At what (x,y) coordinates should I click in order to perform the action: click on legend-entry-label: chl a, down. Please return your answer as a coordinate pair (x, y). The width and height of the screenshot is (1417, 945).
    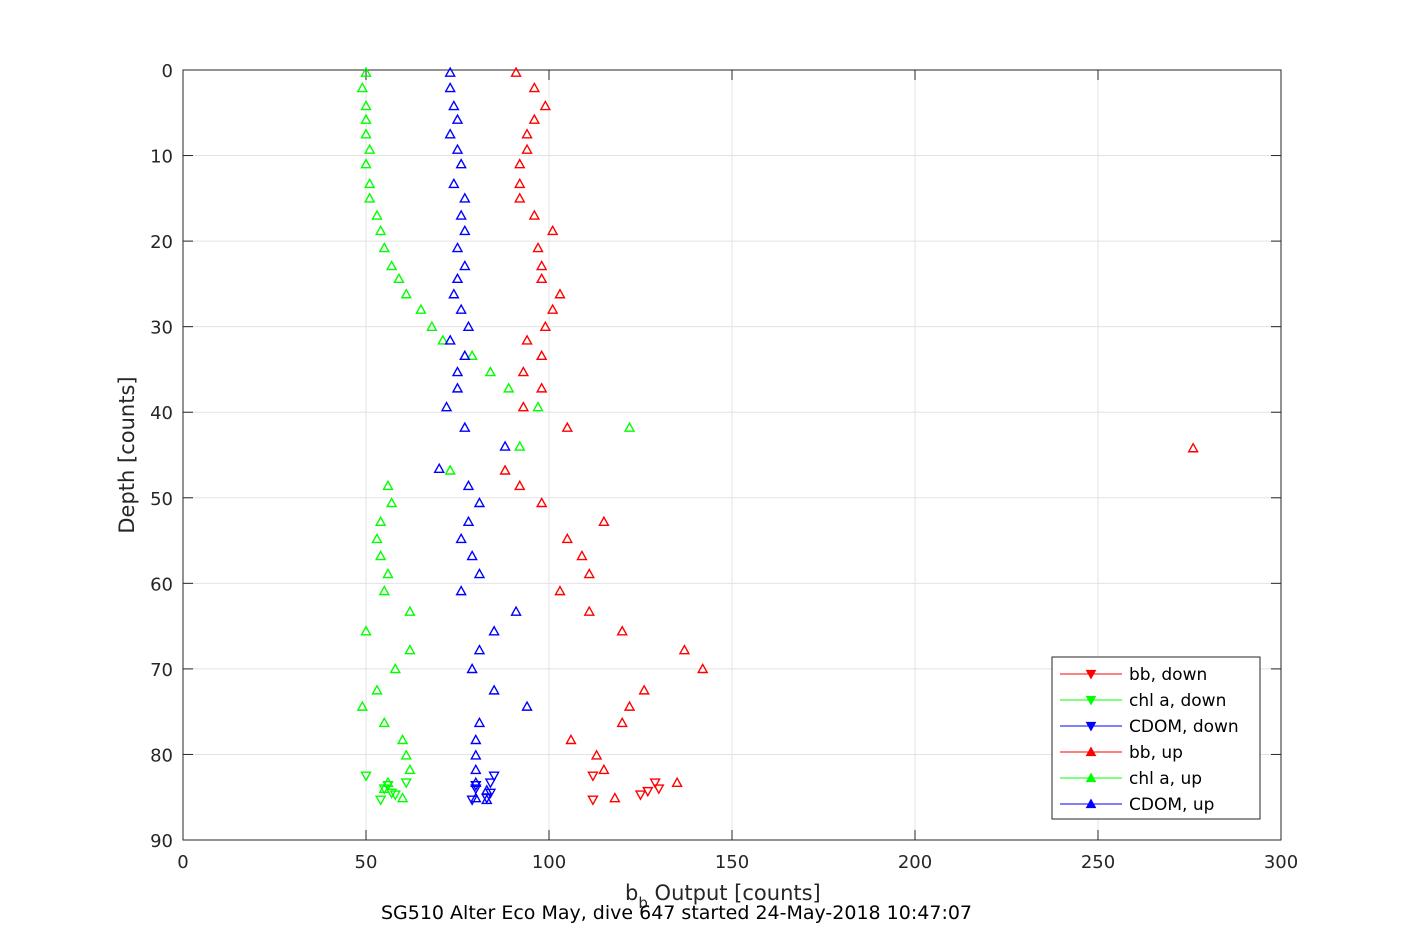
    Looking at the image, I should click on (1177, 701).